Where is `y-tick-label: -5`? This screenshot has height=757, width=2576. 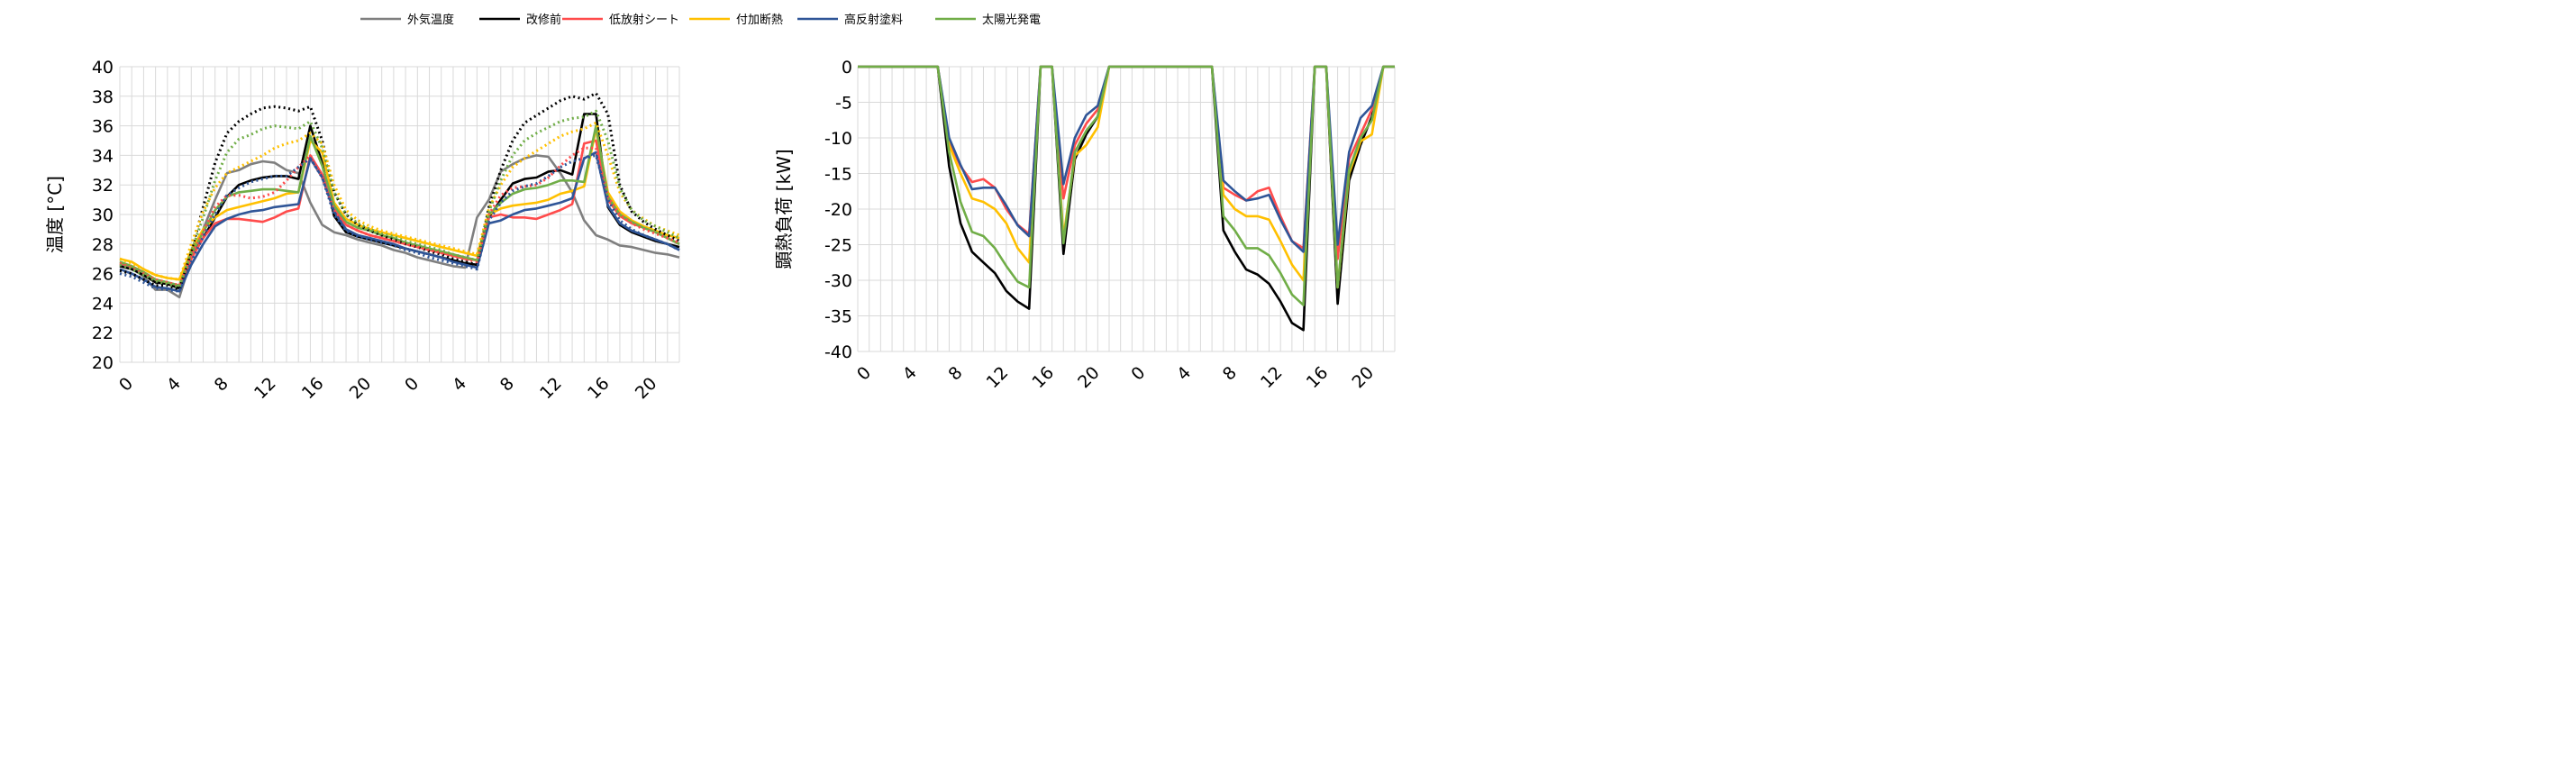 y-tick-label: -5 is located at coordinates (843, 104).